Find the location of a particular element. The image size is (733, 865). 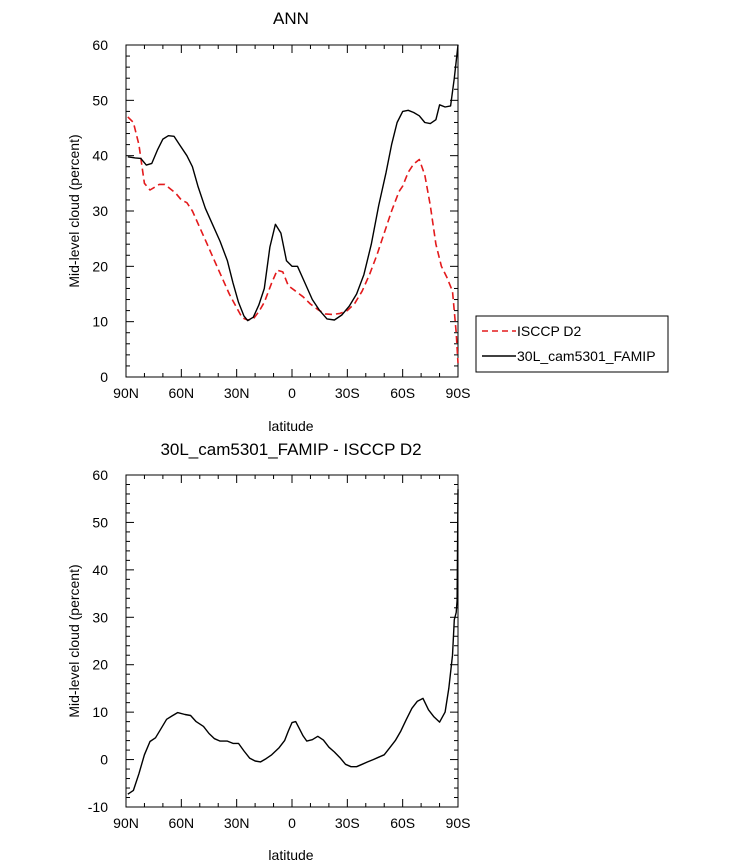

legend: ISCCP D2 30L_cam5301_FAMIP is located at coordinates (572, 344).